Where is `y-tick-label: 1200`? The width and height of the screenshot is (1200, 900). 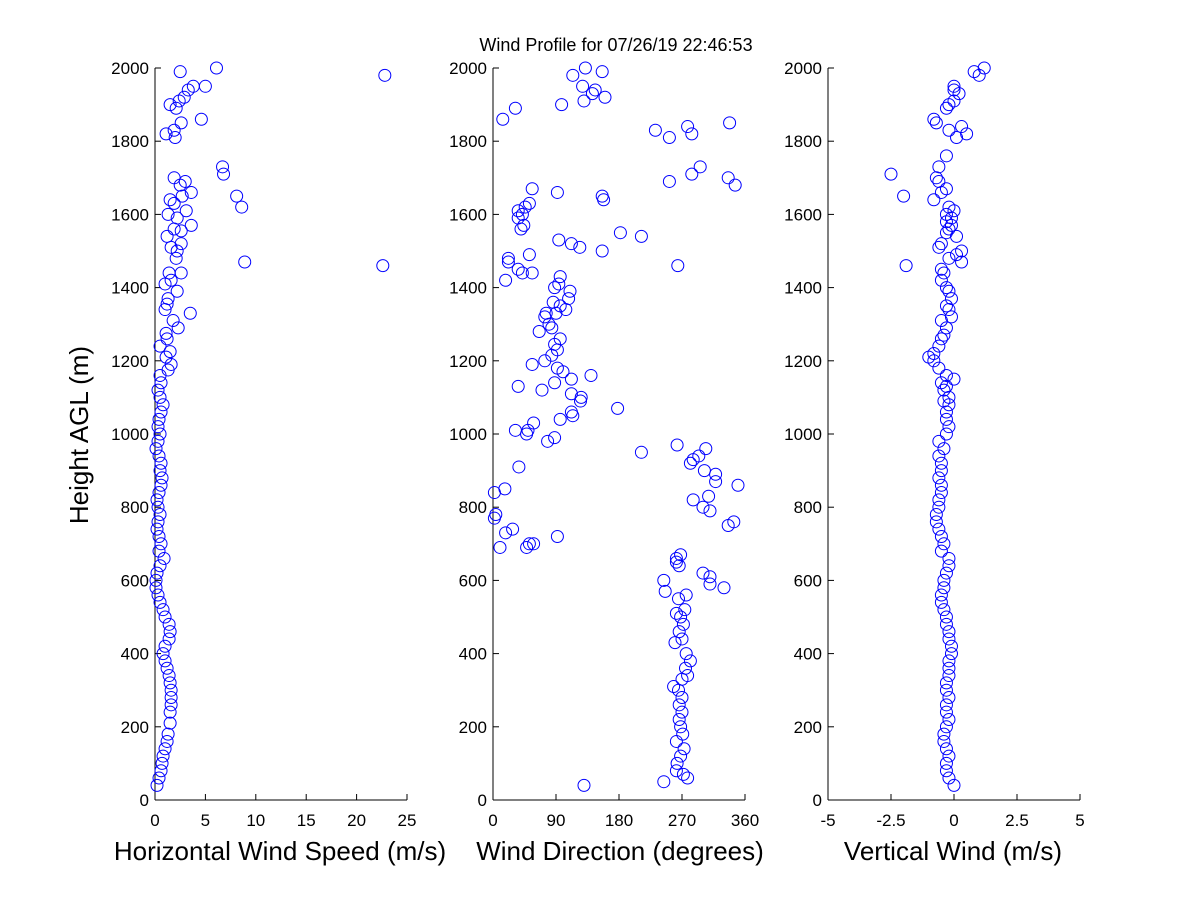
y-tick-label: 1200 is located at coordinates (803, 361).